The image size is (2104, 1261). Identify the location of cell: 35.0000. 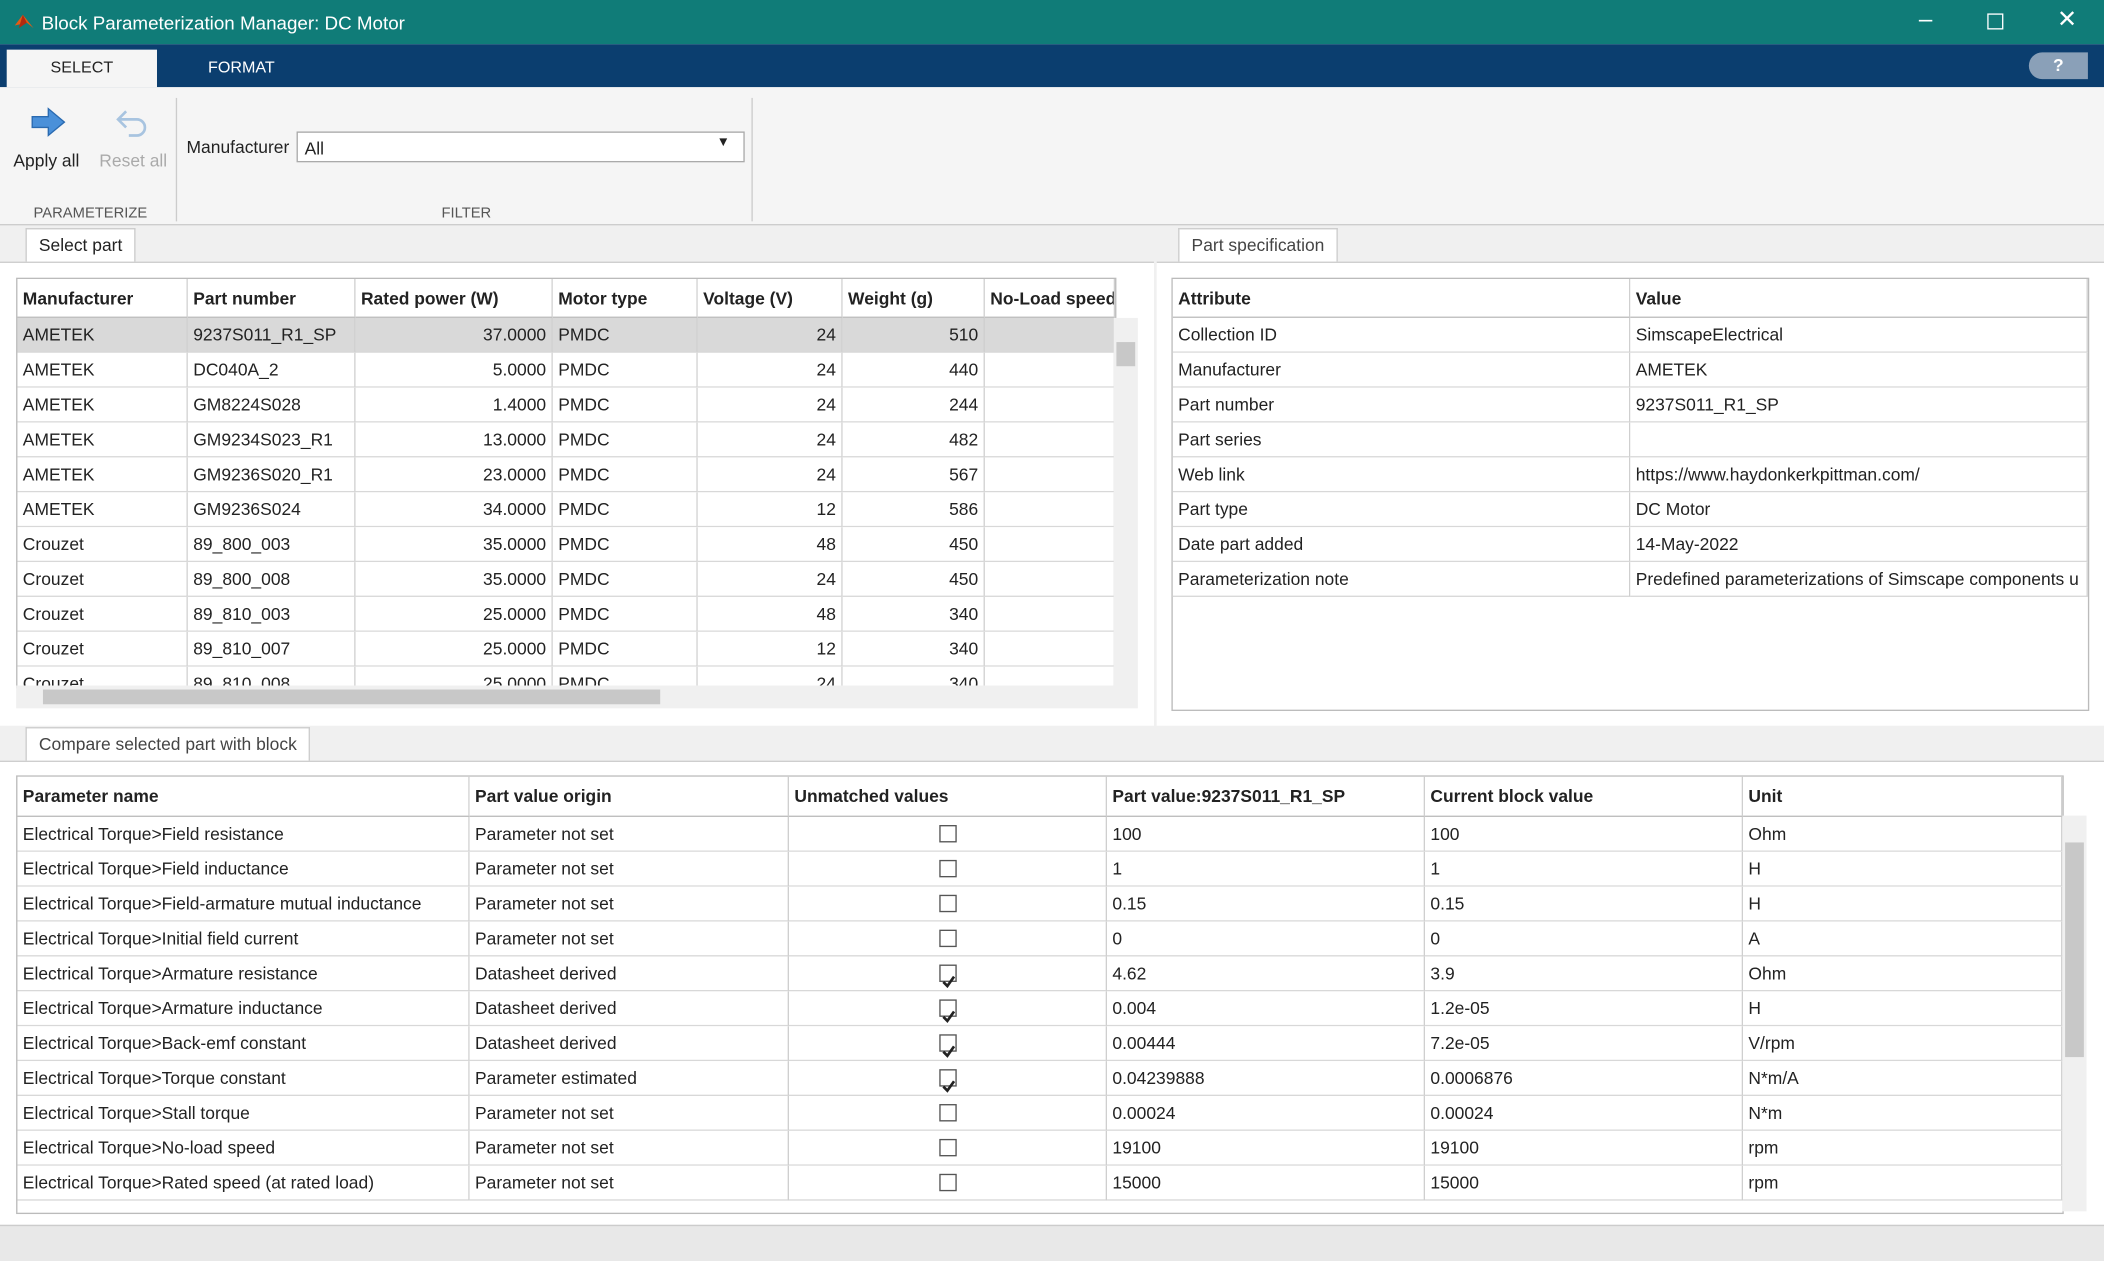
(454, 545).